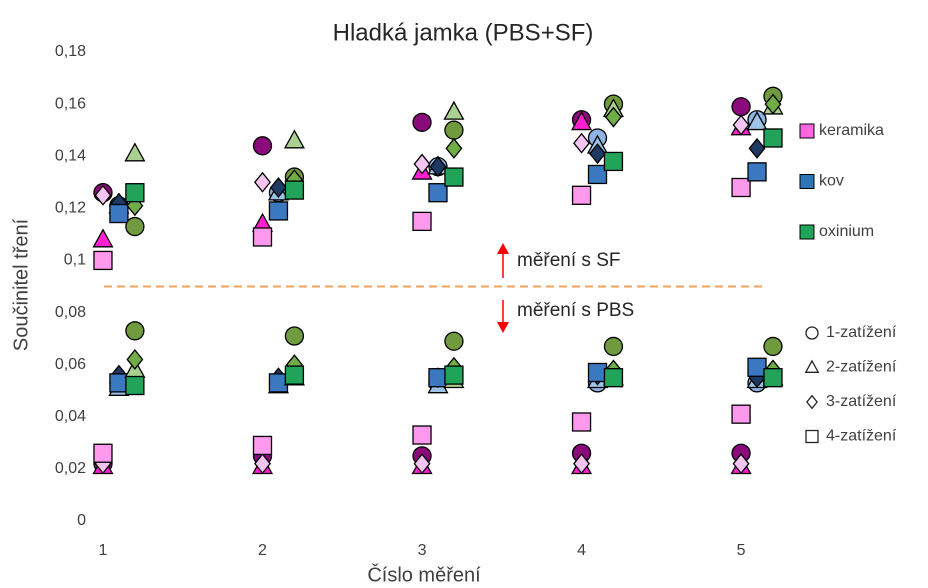  I want to click on x-tick-label: 5, so click(741, 550).